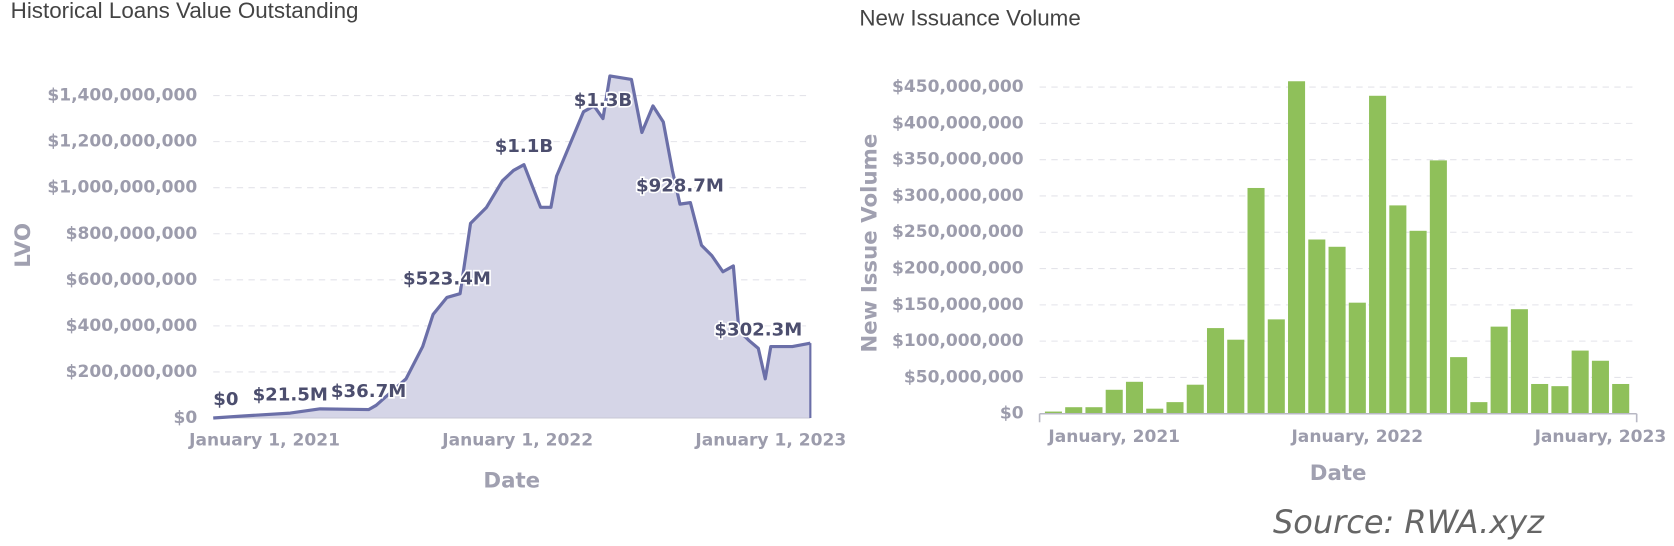  What do you see at coordinates (122, 188) in the screenshot?
I see `y-tick-label: $1,000,000,000` at bounding box center [122, 188].